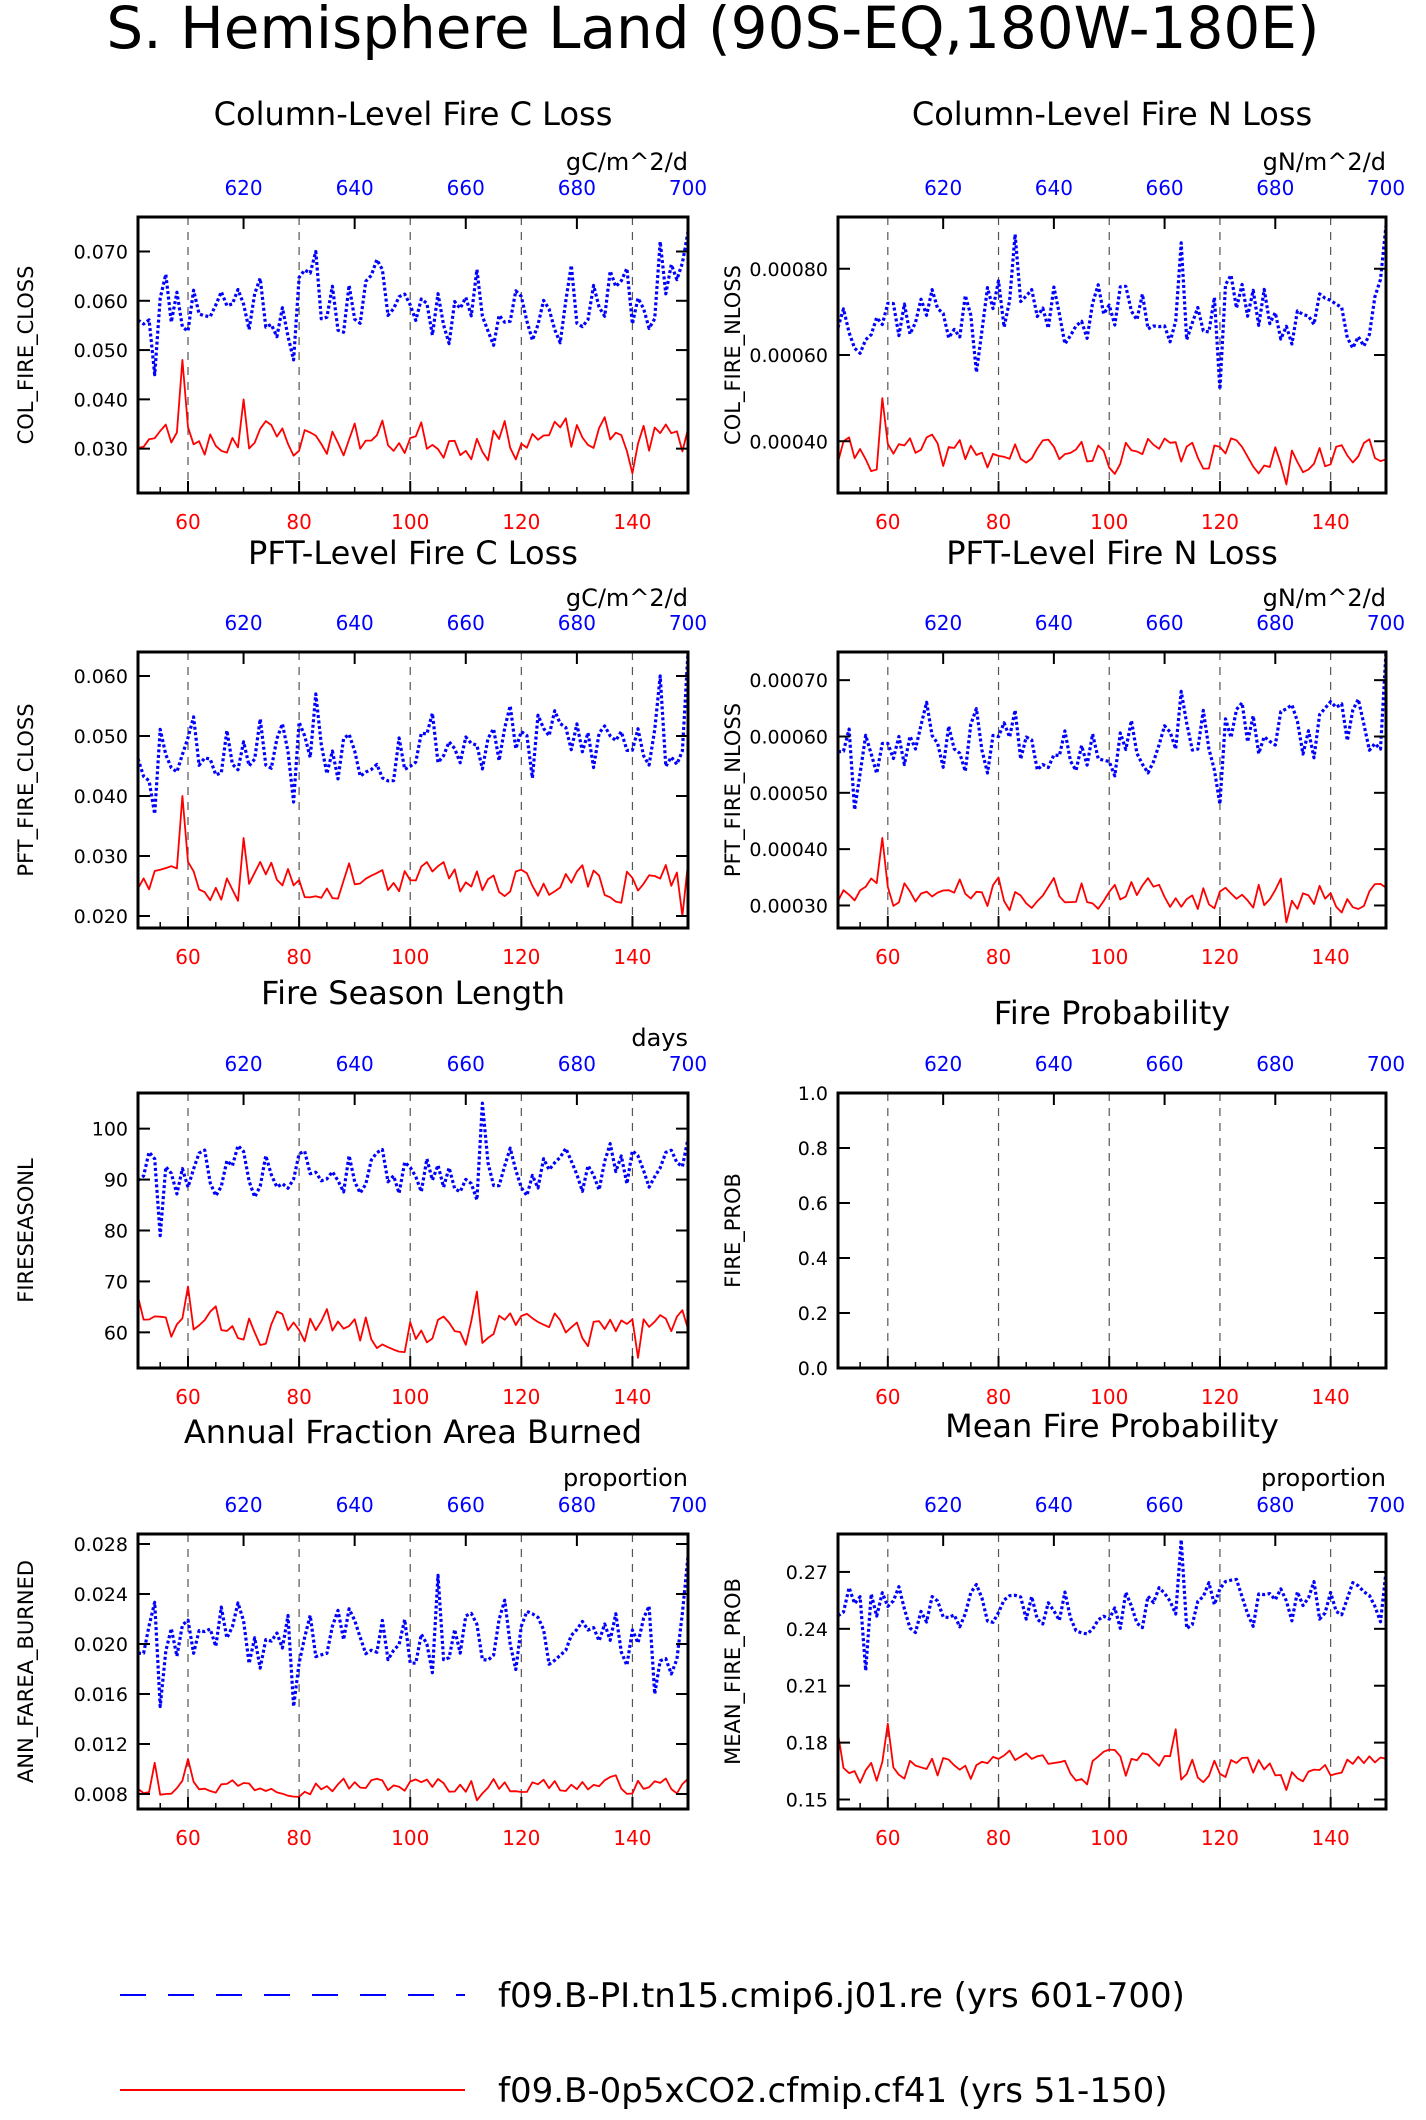 The image size is (1426, 2120). What do you see at coordinates (1112, 114) in the screenshot?
I see `chart-title: Column-Level Fire N Loss` at bounding box center [1112, 114].